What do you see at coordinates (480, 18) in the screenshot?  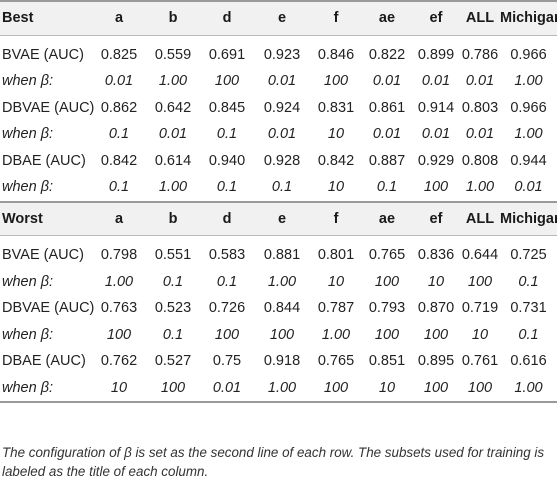 I see `column-header: ALL` at bounding box center [480, 18].